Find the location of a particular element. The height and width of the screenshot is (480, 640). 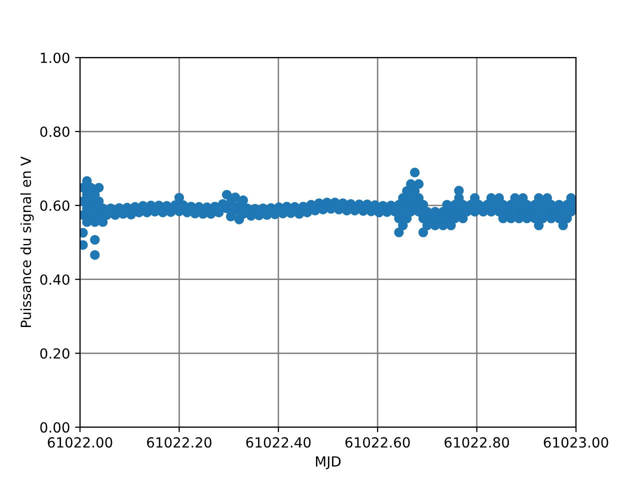

y-axis-title: Puissance du signal en V is located at coordinates (27, 242).